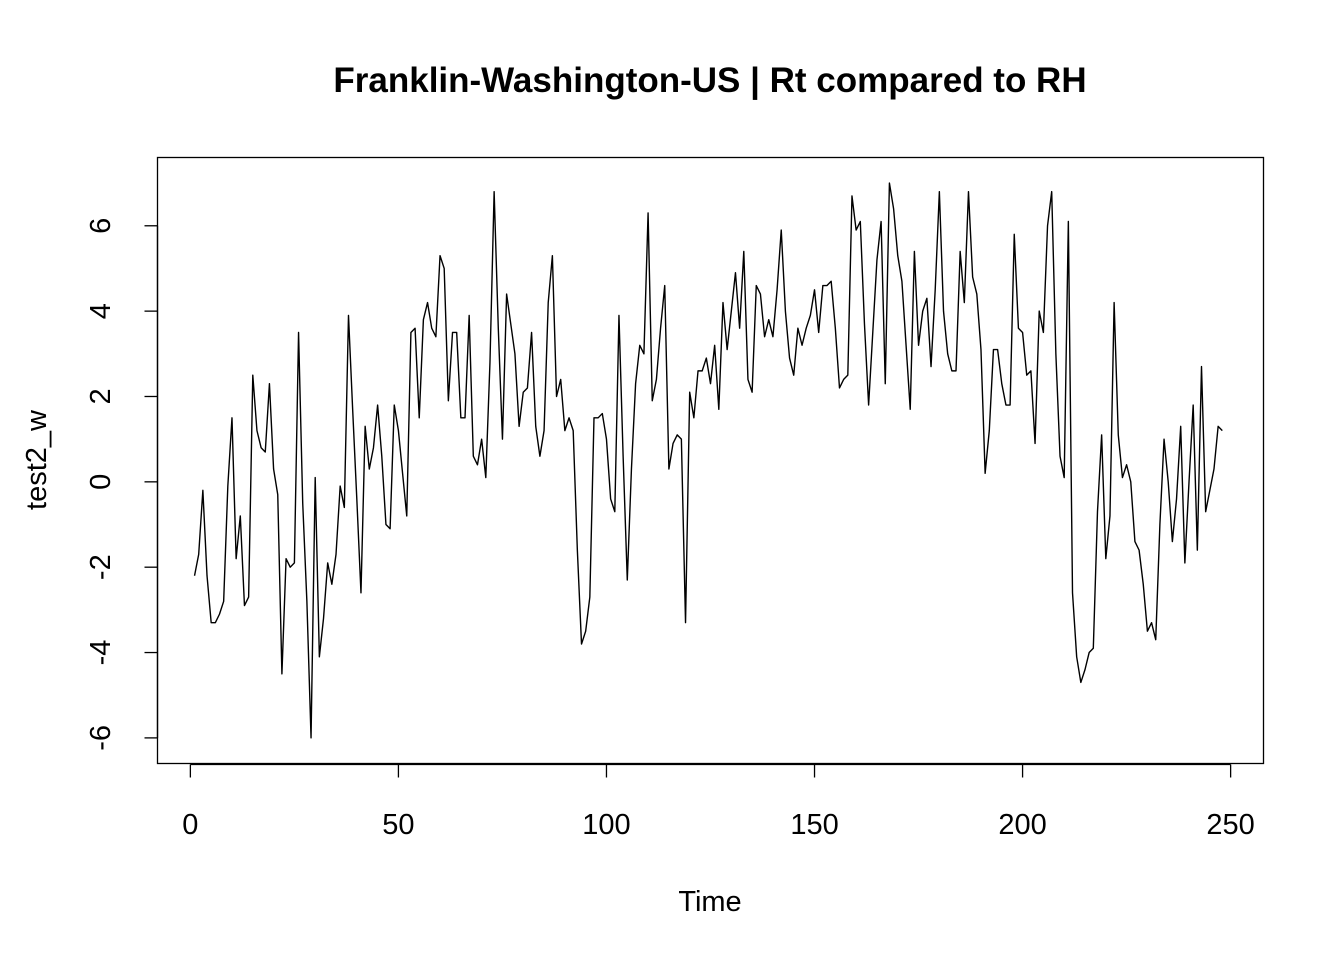 This screenshot has height=960, width=1344. I want to click on x-axis-label: Time, so click(709, 902).